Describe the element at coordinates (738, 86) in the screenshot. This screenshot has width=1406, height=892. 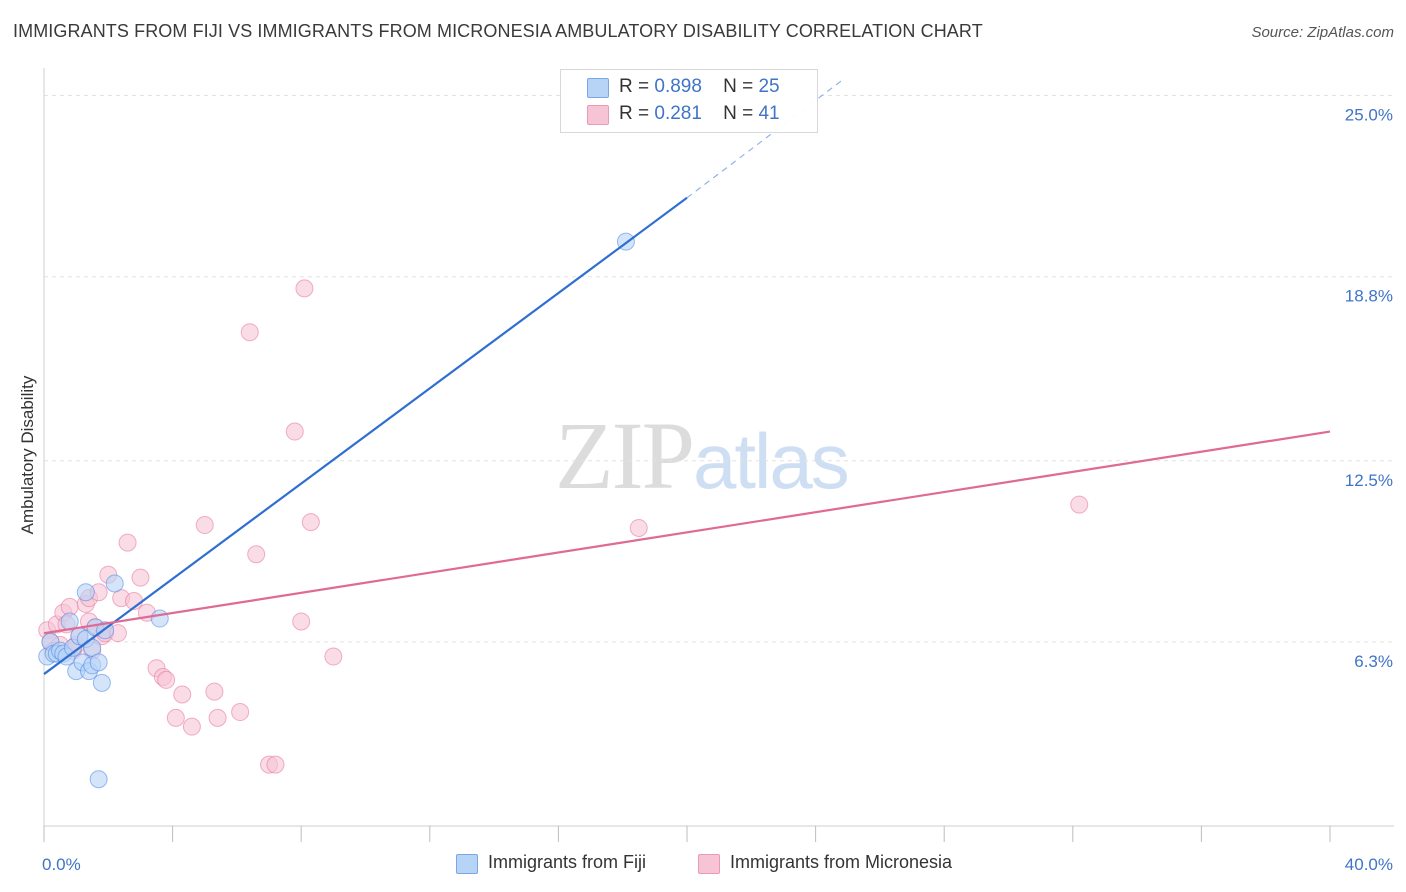
I see `fiji-n-label: N =` at that location.